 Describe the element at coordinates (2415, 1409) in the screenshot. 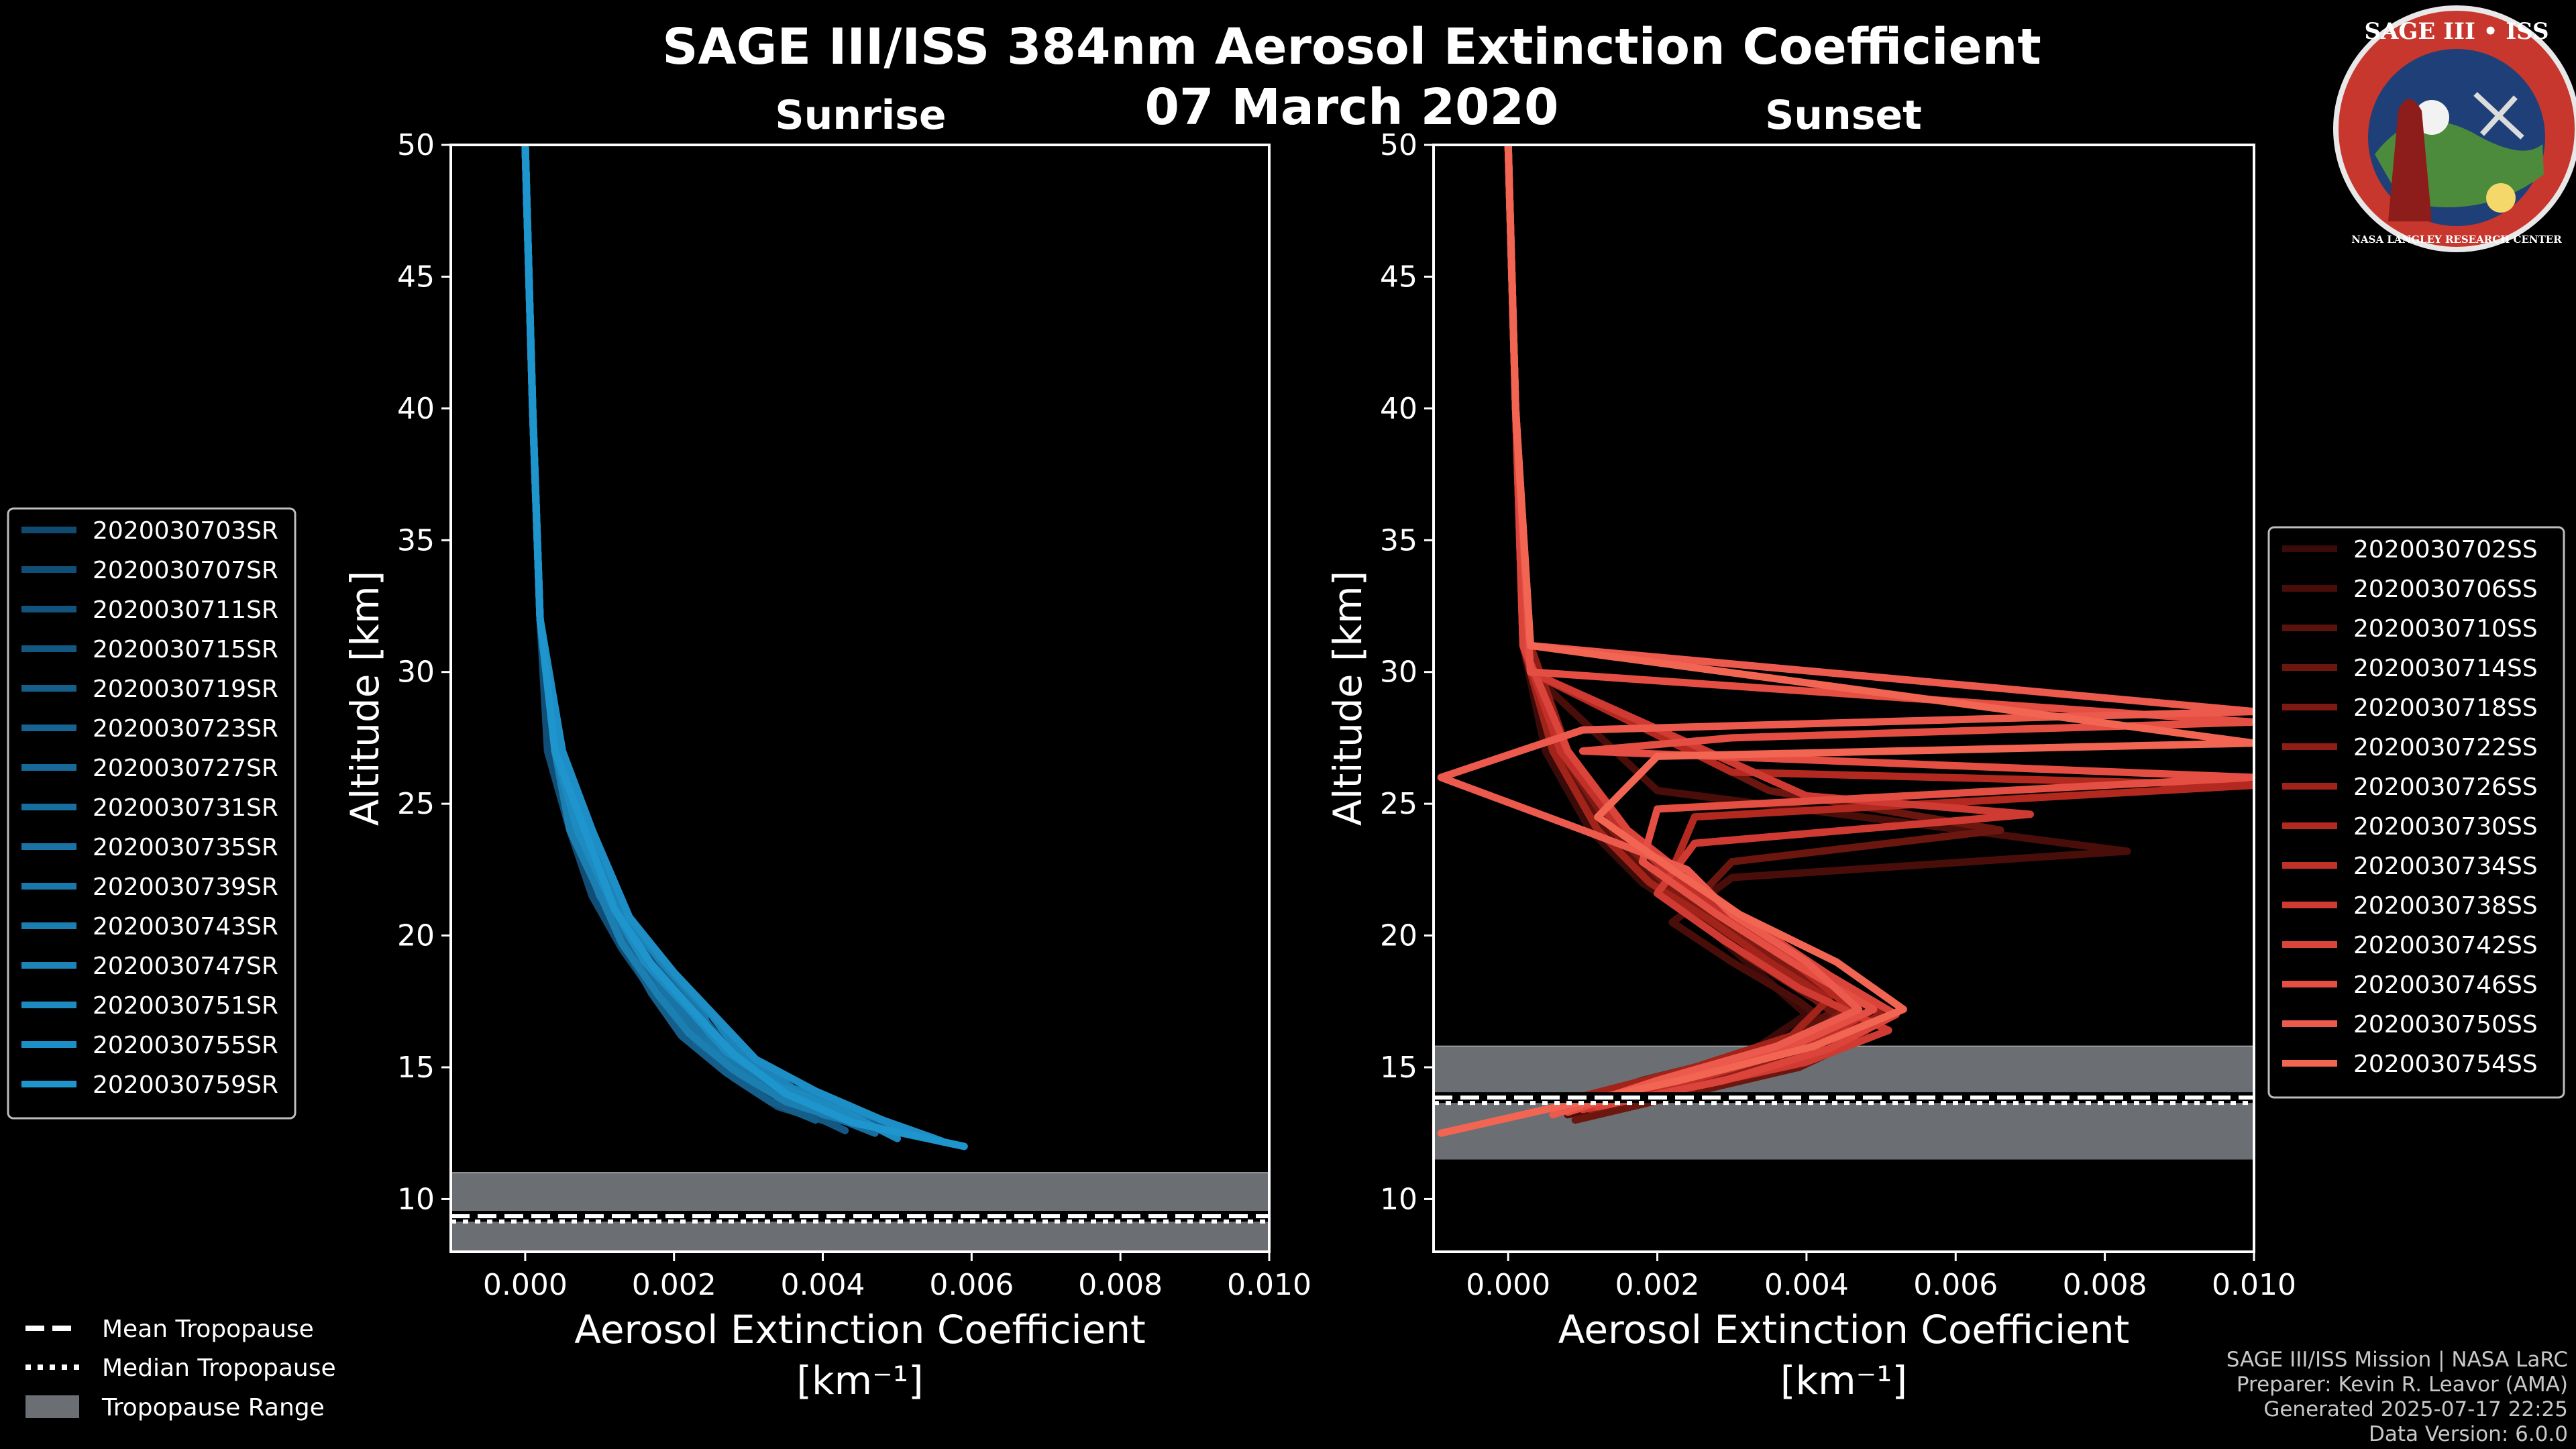

I see `footer-generated: Generated 2025-07-17 22:25` at that location.